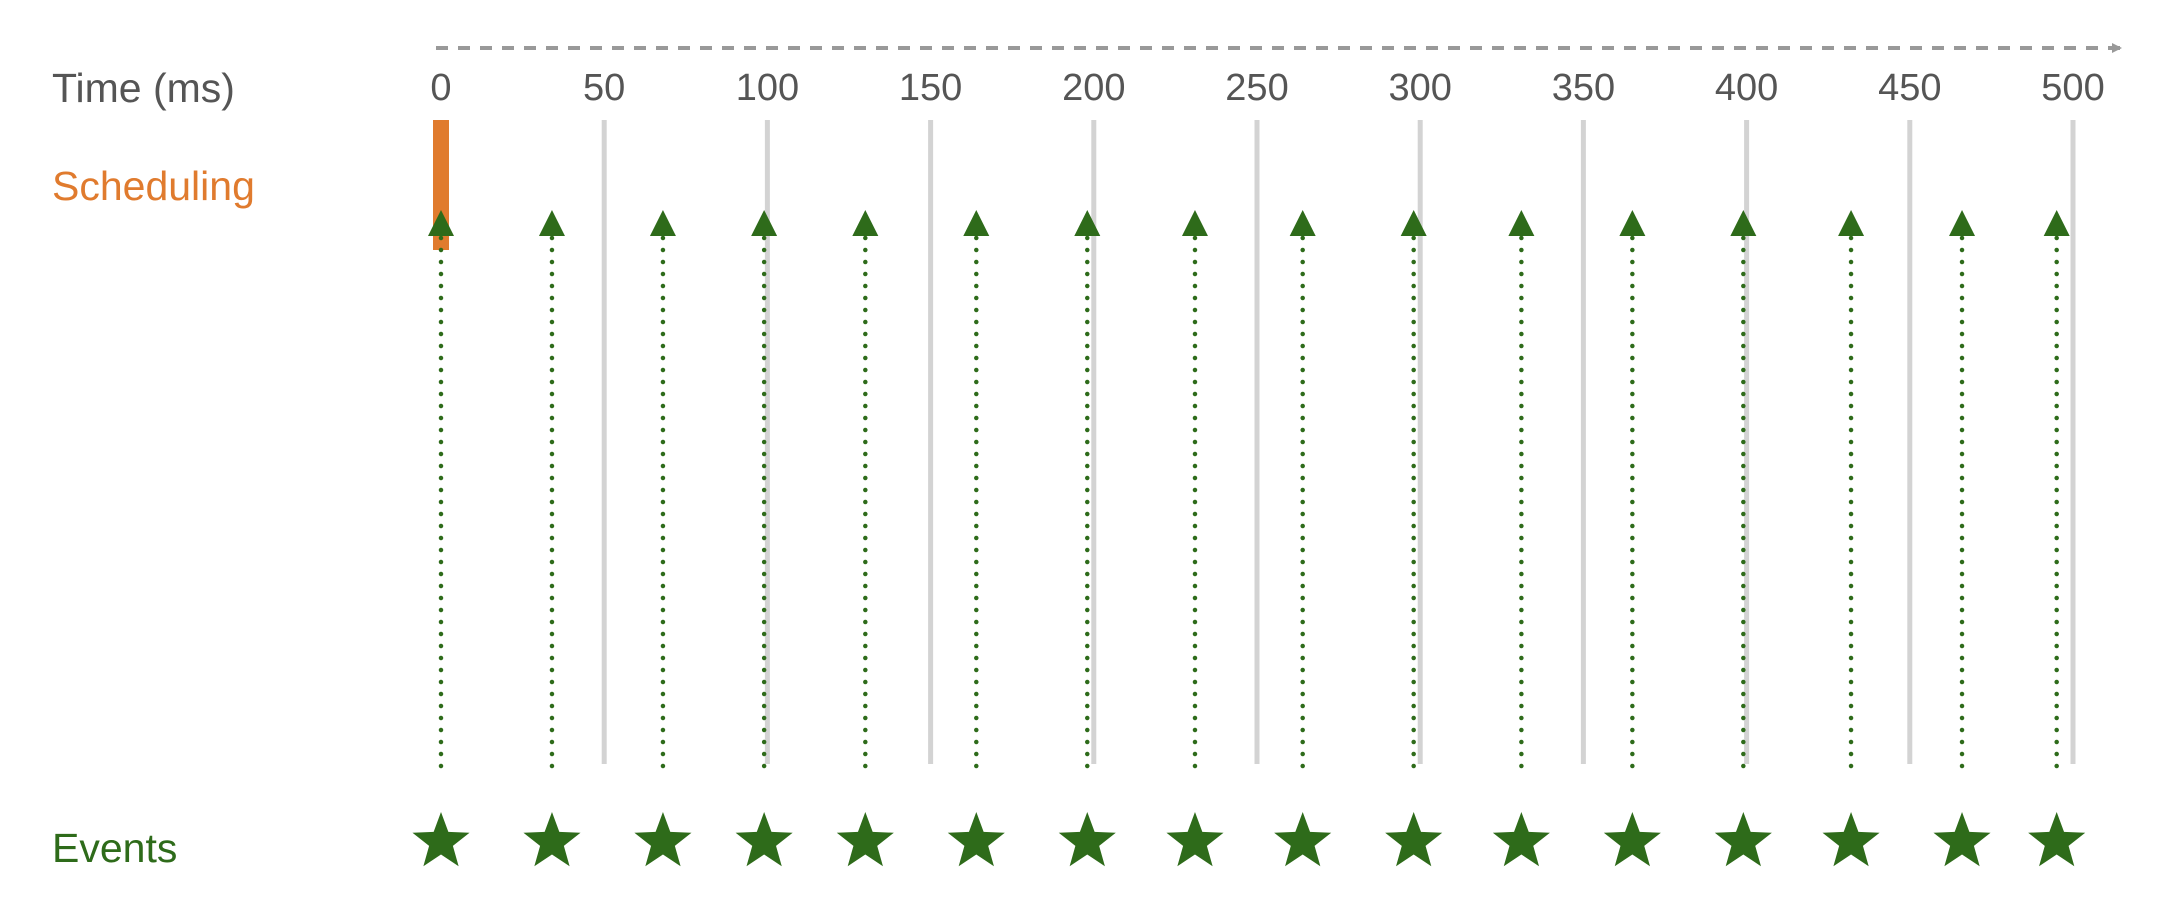 This screenshot has height=924, width=2166. Describe the element at coordinates (2072, 88) in the screenshot. I see `tick-label-500: 500` at that location.